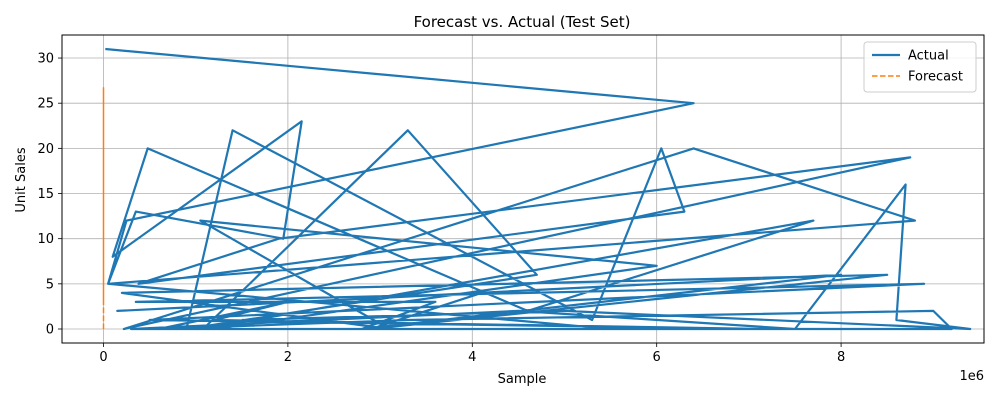 This screenshot has width=1000, height=400. I want to click on x-axis: 0 2 4 6 8, so click(472, 354).